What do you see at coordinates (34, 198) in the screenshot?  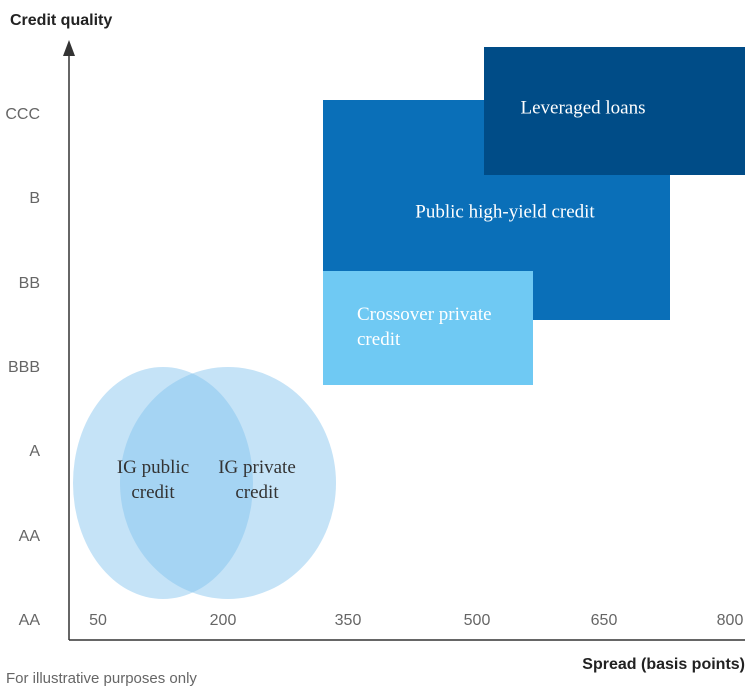 I see `y-tick-label: B` at bounding box center [34, 198].